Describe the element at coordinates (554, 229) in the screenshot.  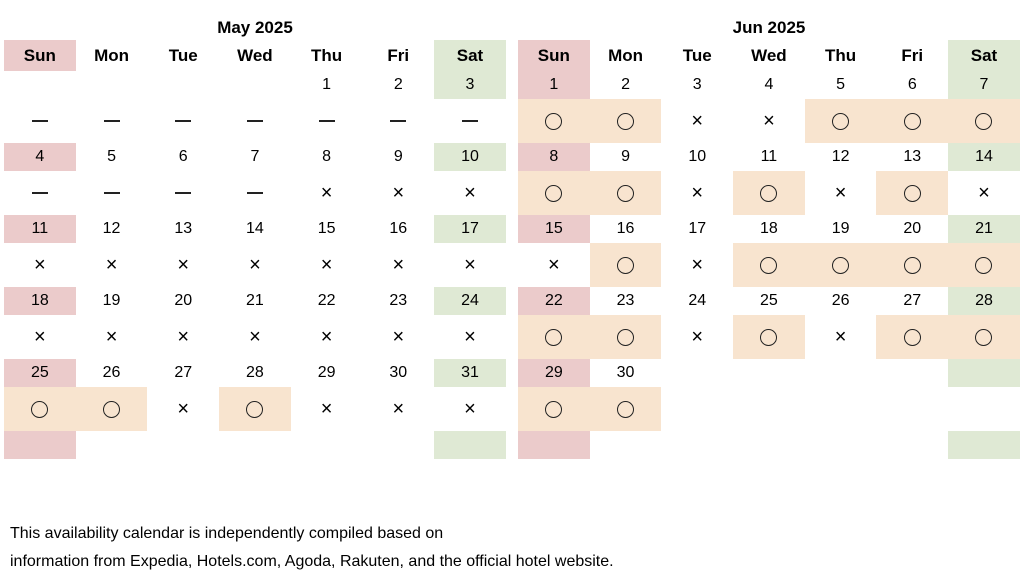
I see `day-number: 15` at that location.